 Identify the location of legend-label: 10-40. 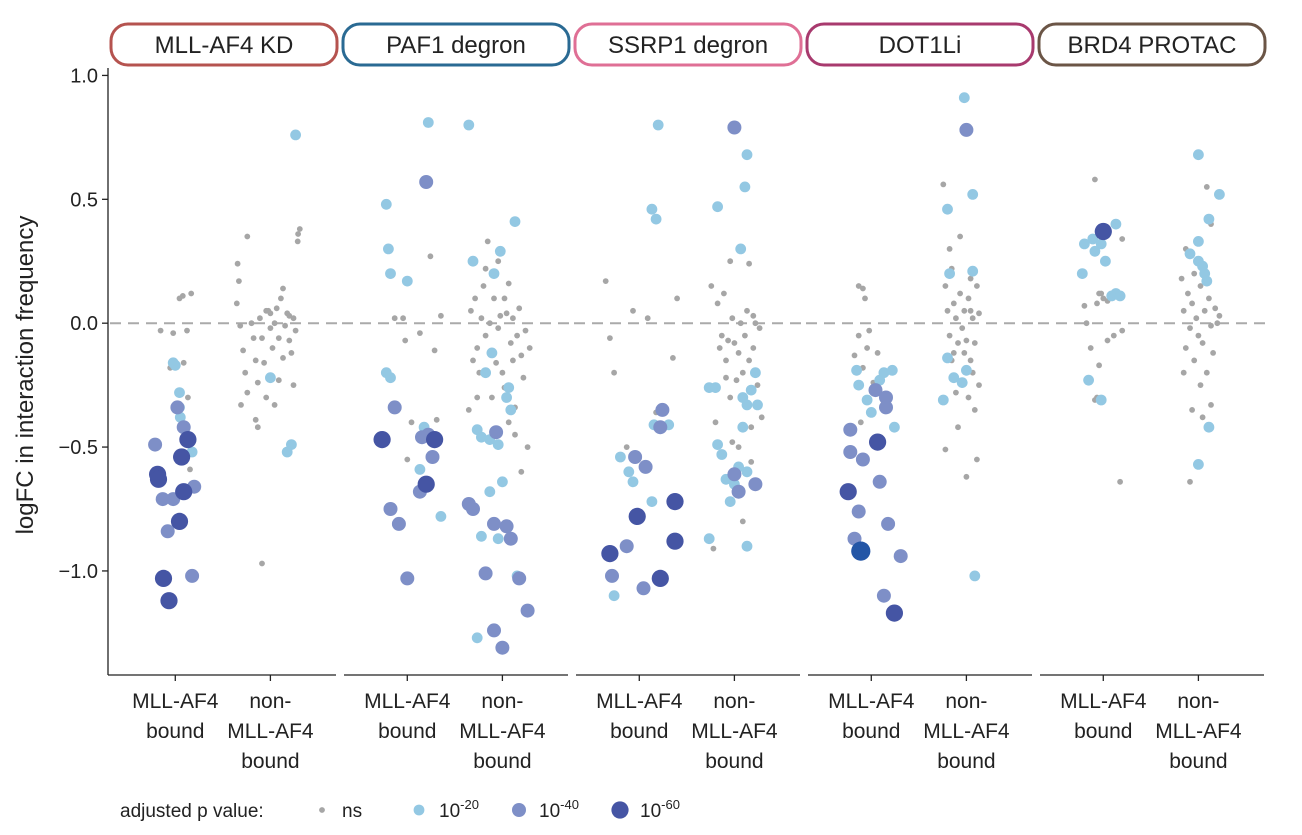
(559, 809).